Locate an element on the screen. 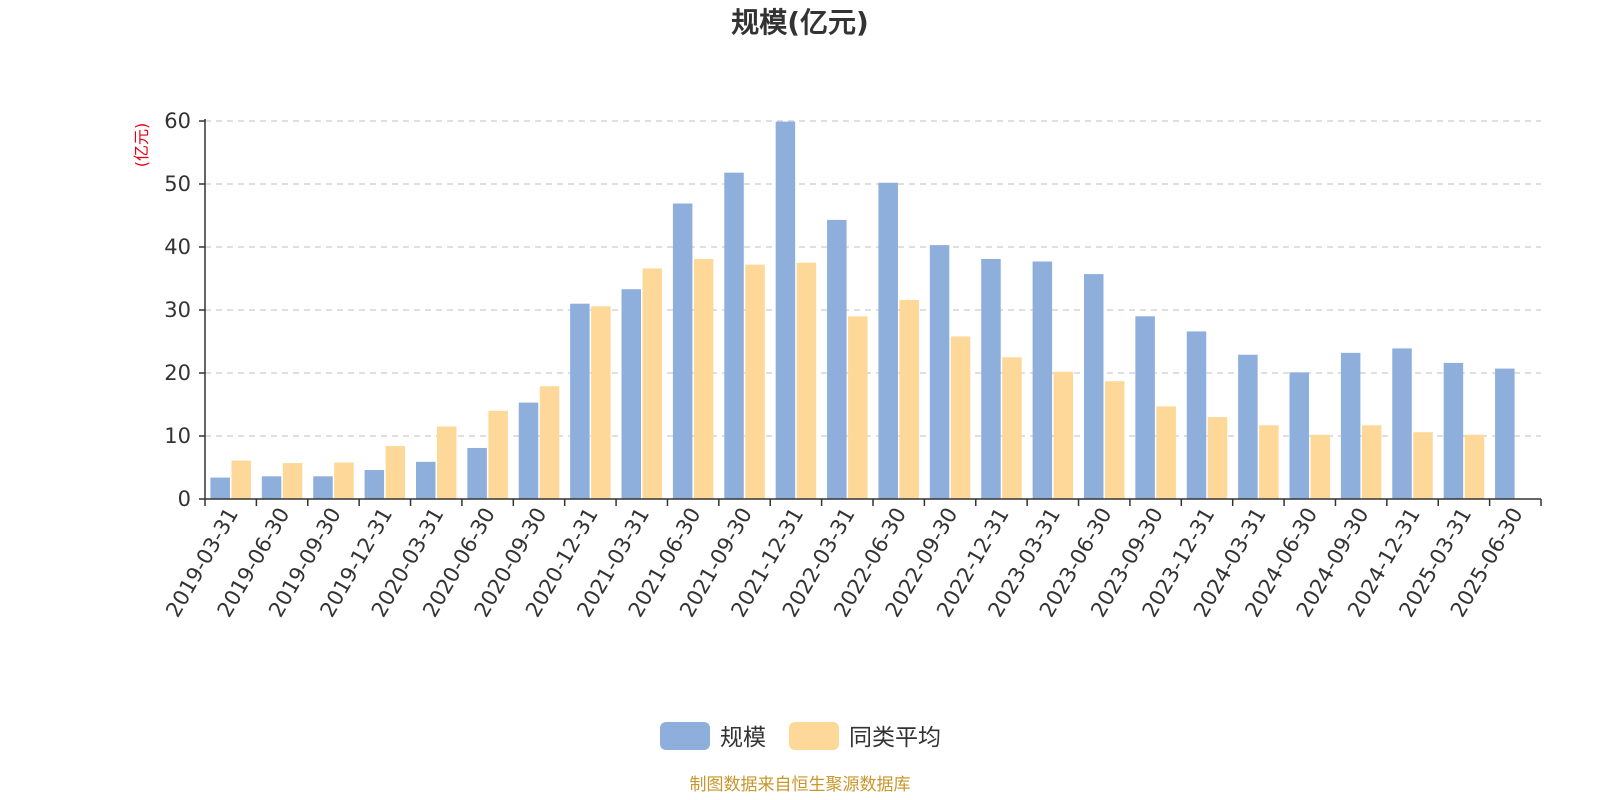 The width and height of the screenshot is (1600, 800). chart-title: 规模(亿元) is located at coordinates (800, 22).